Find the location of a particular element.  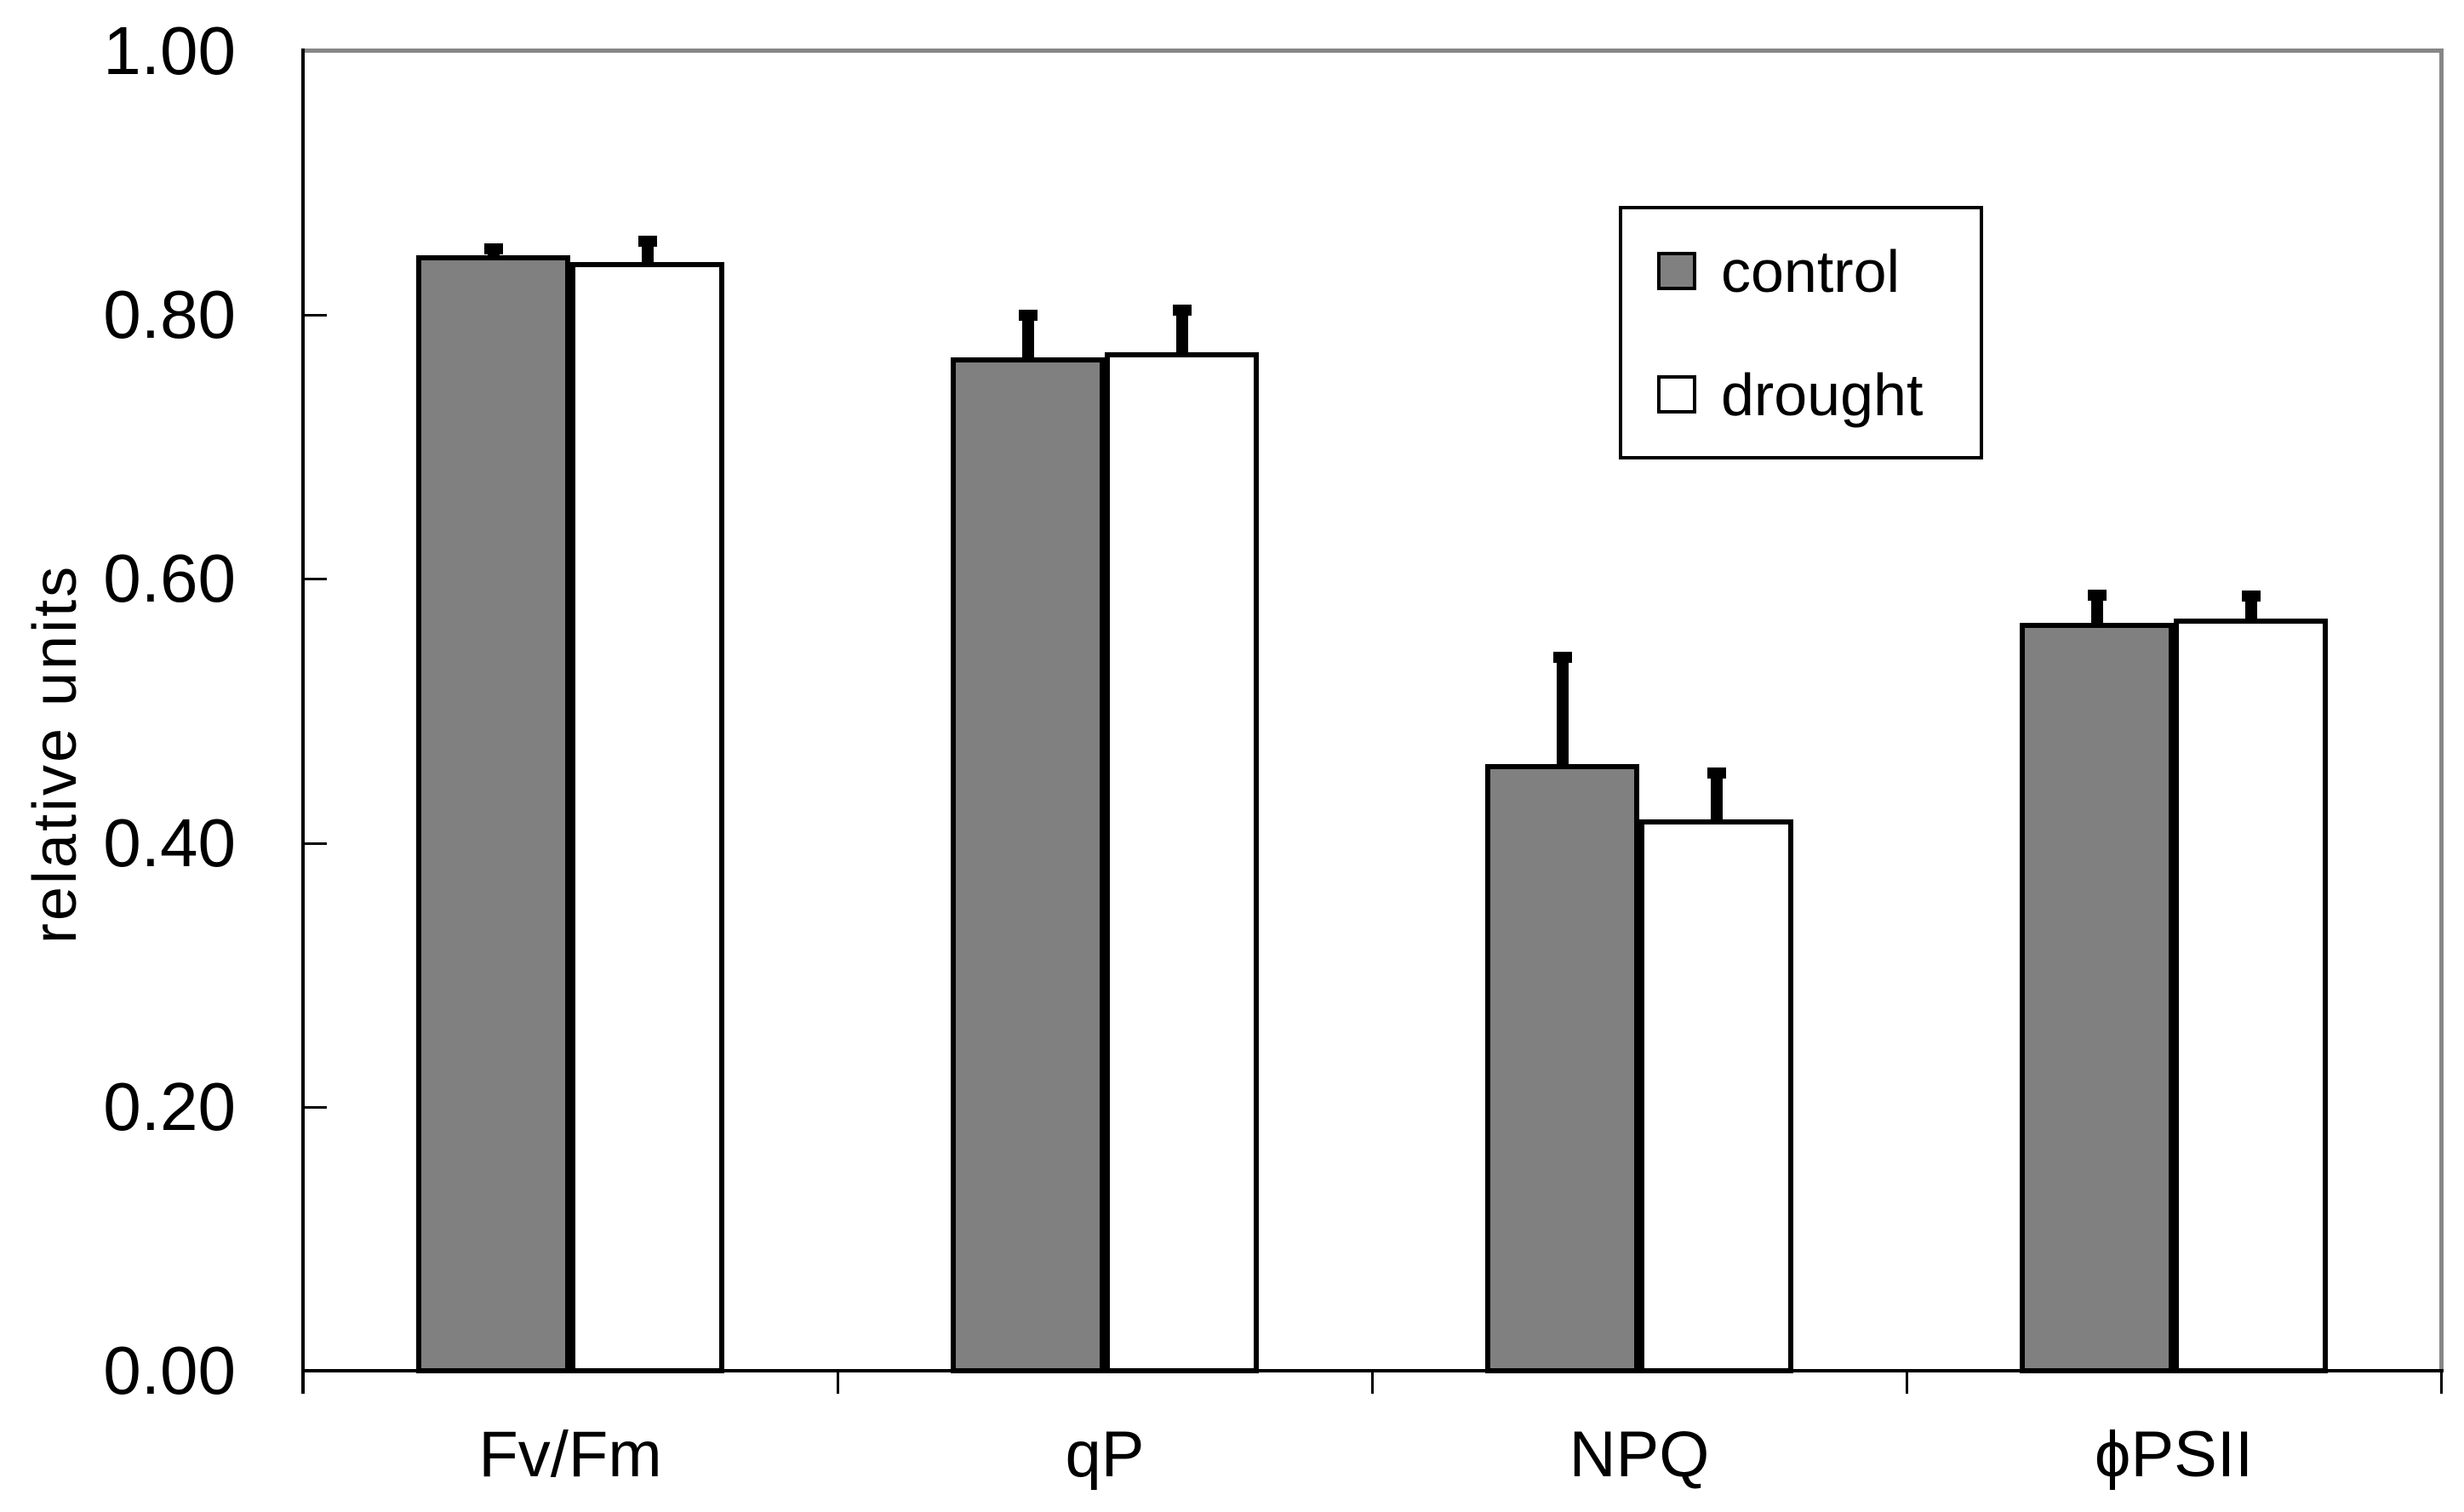

error-bar-control-npq-cap is located at coordinates (1562, 657).